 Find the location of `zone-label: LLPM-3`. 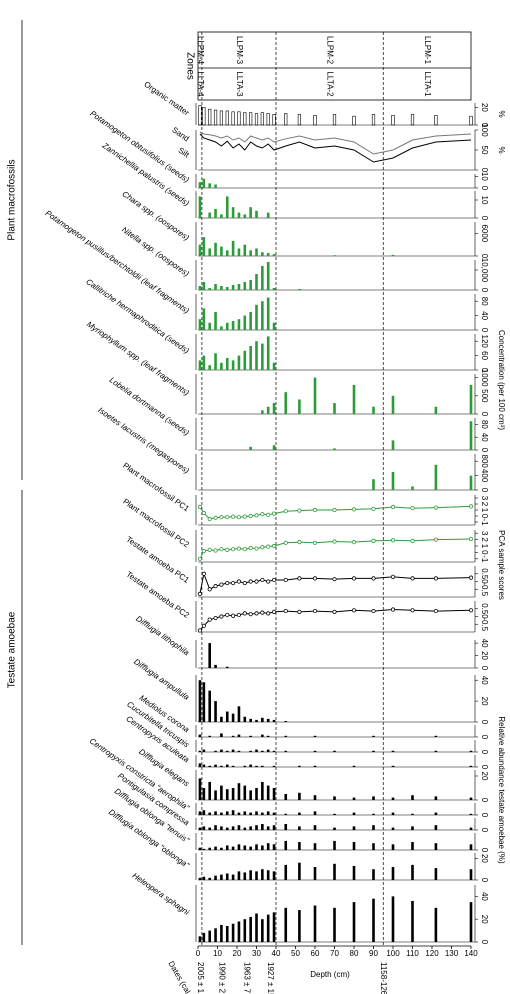

zone-label: LLPM-3 is located at coordinates (239, 50).